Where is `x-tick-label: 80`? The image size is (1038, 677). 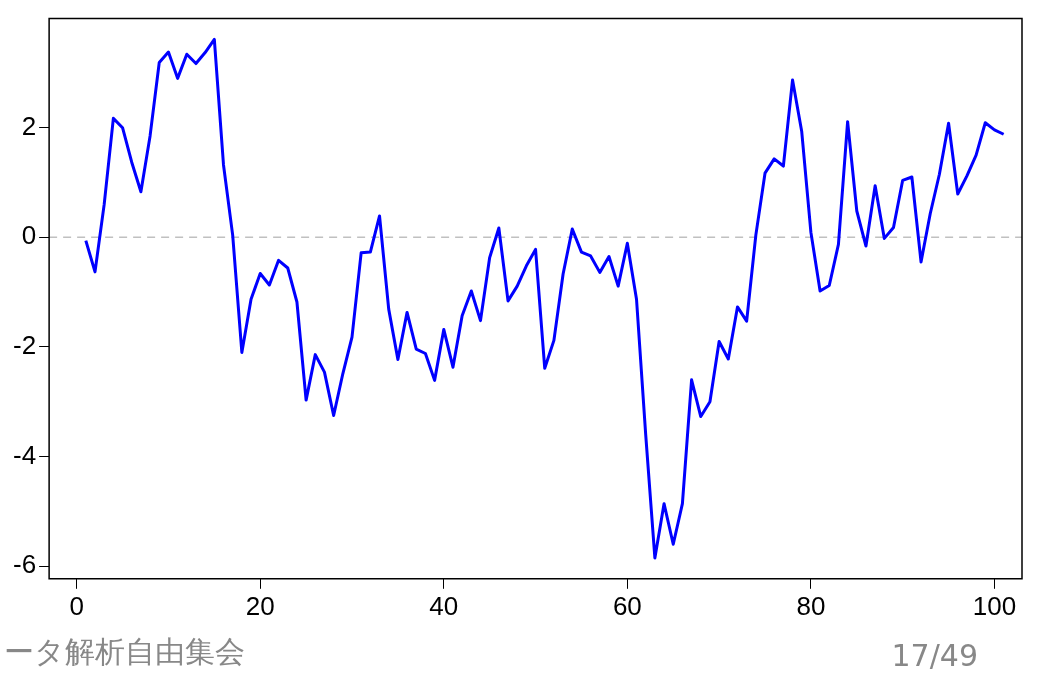 x-tick-label: 80 is located at coordinates (811, 605).